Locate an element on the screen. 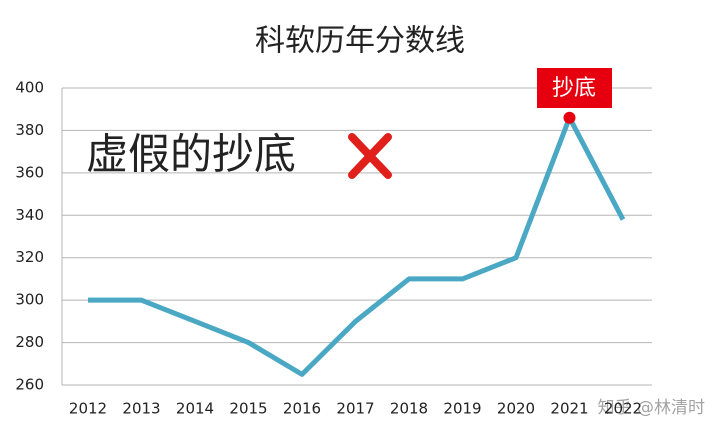 This screenshot has width=720, height=435. x-tick-label: 2022 is located at coordinates (623, 409).